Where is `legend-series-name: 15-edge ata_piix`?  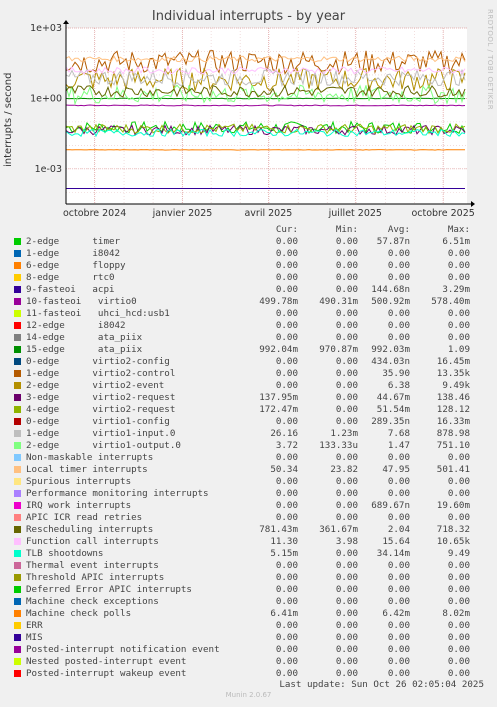 legend-series-name: 15-edge ata_piix is located at coordinates (84, 349).